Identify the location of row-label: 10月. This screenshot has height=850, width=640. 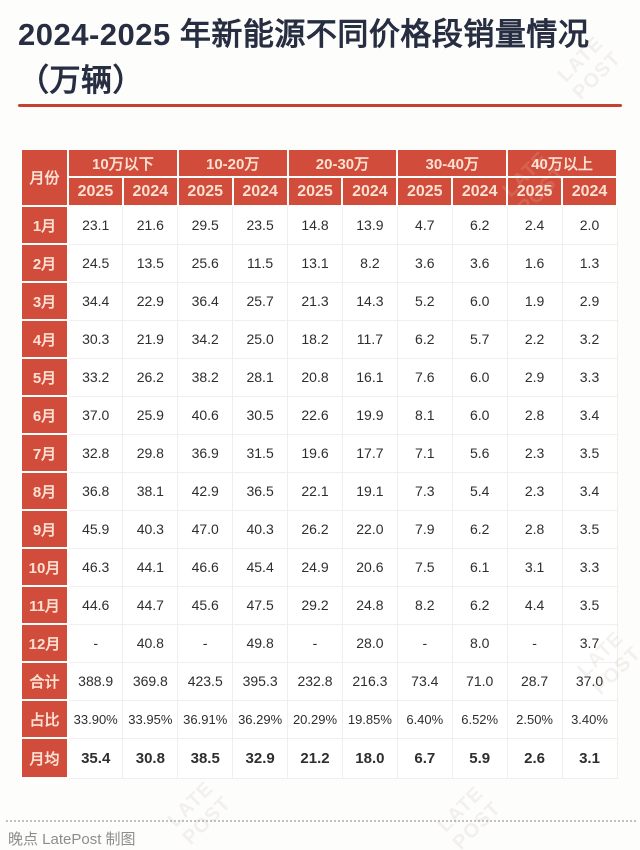
(44, 567).